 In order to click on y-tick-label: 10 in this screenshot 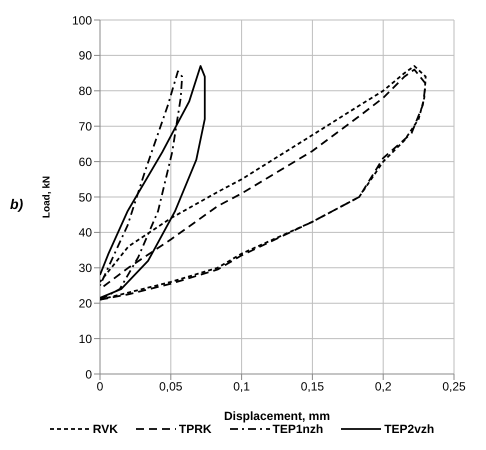, I will do `click(85, 339)`.